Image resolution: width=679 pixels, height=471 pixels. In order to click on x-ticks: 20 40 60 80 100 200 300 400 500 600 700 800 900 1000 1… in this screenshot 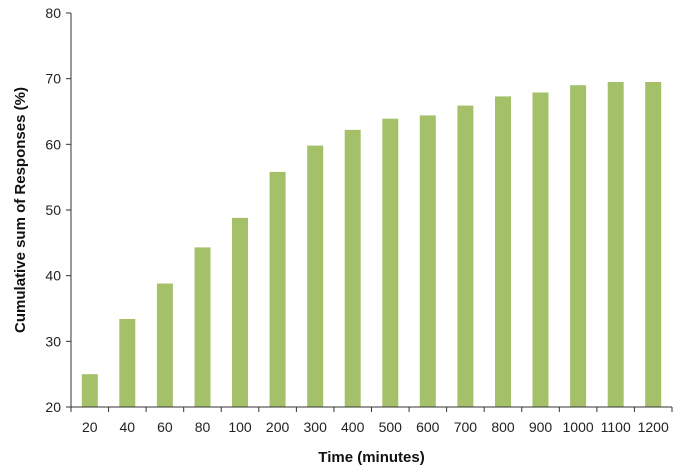, I will do `click(371, 421)`.